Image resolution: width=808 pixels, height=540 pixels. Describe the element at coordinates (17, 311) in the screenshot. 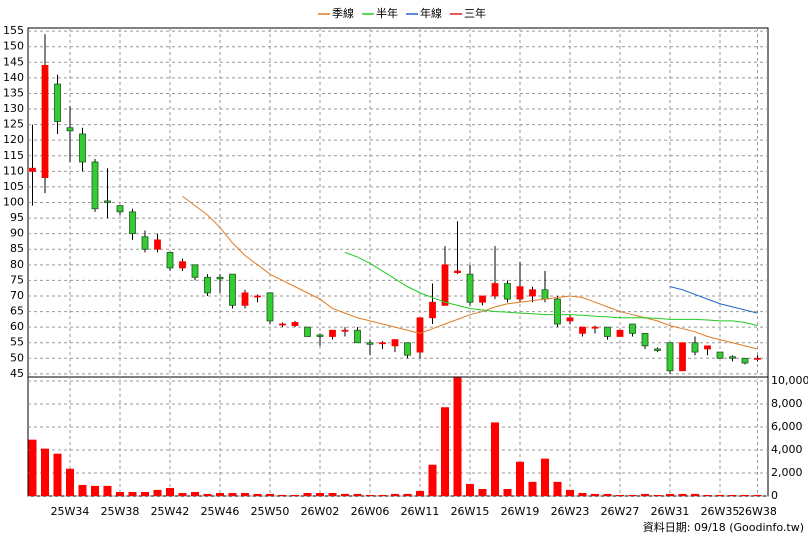

I see `y-tick-label: 65` at that location.